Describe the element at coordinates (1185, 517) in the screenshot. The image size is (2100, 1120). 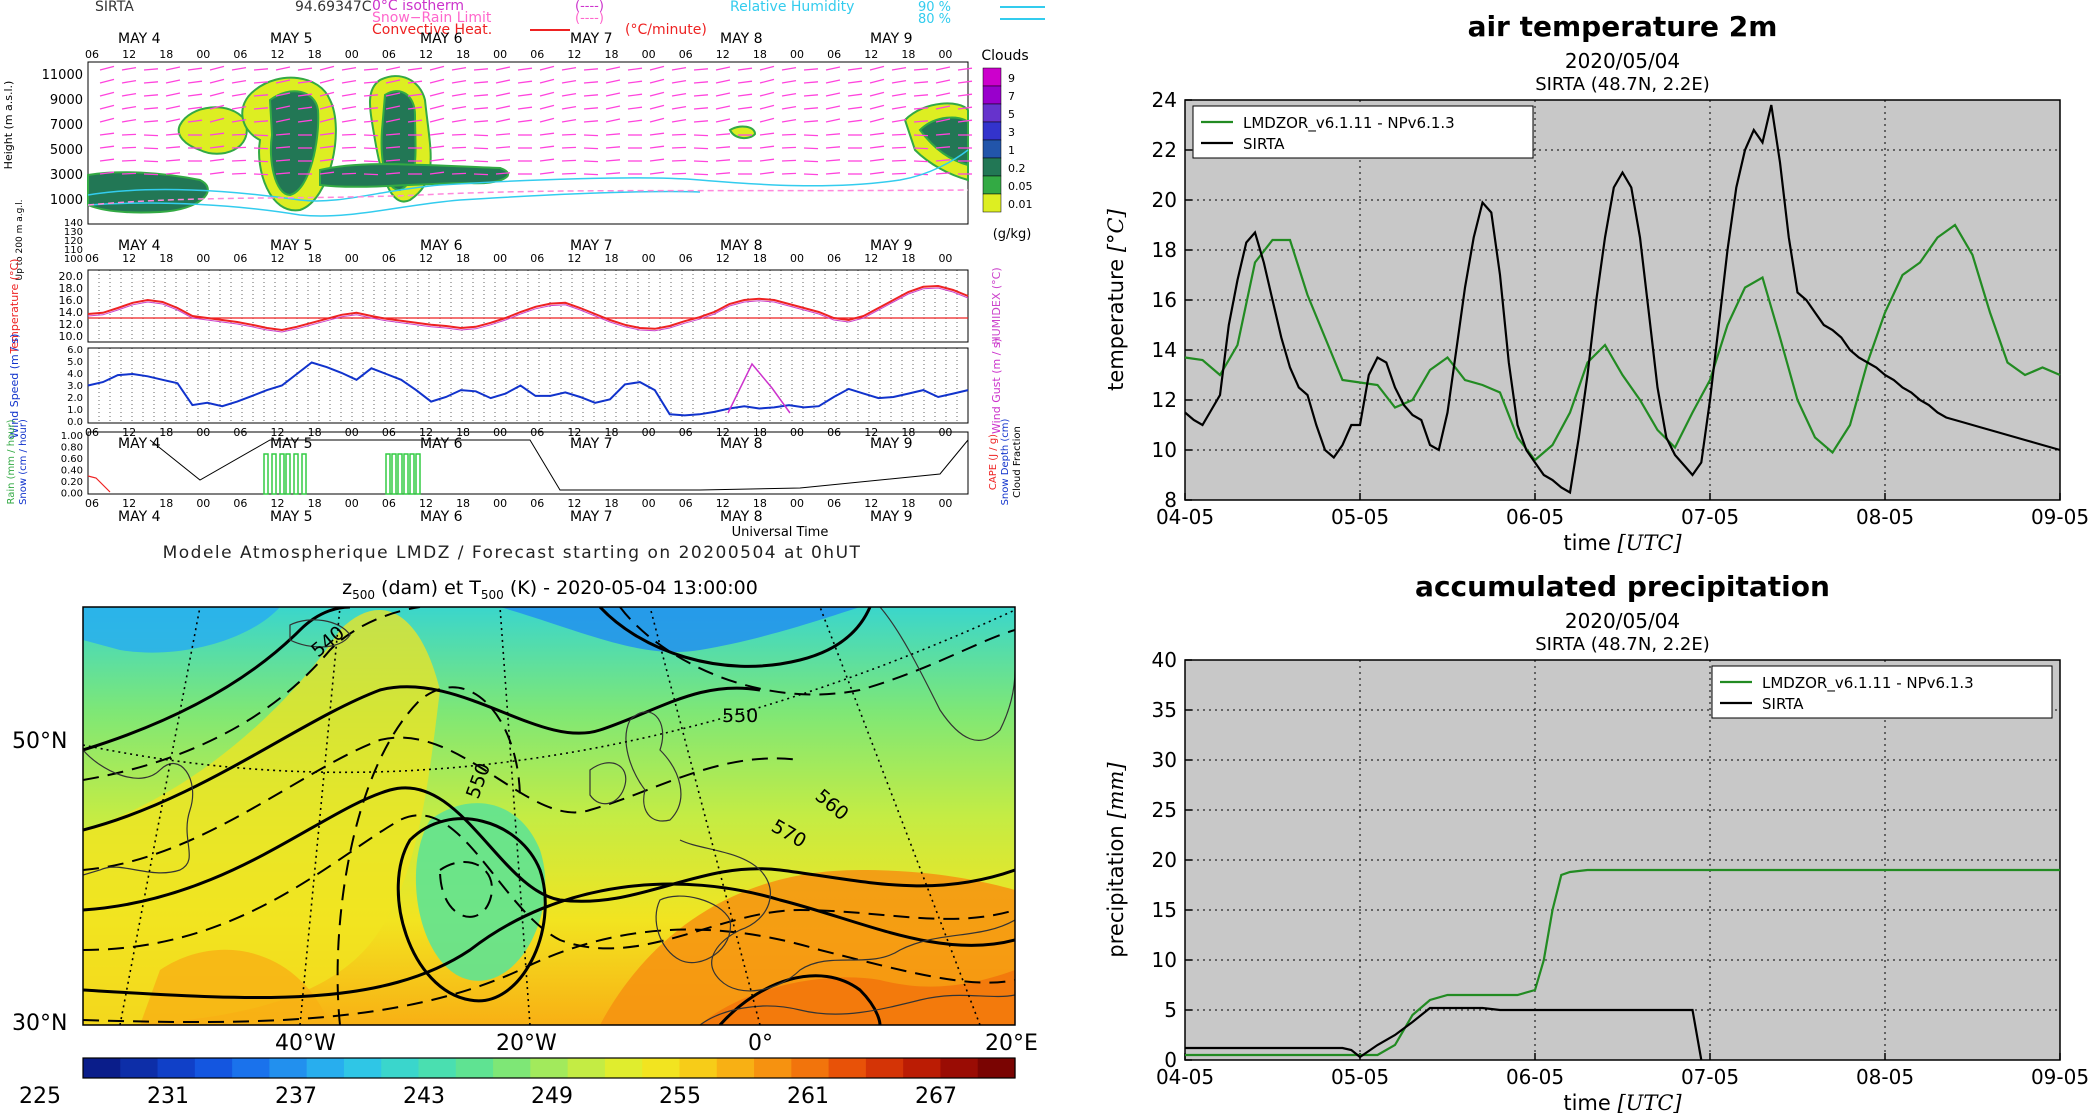
I see `x-tick-label: 04-05` at that location.